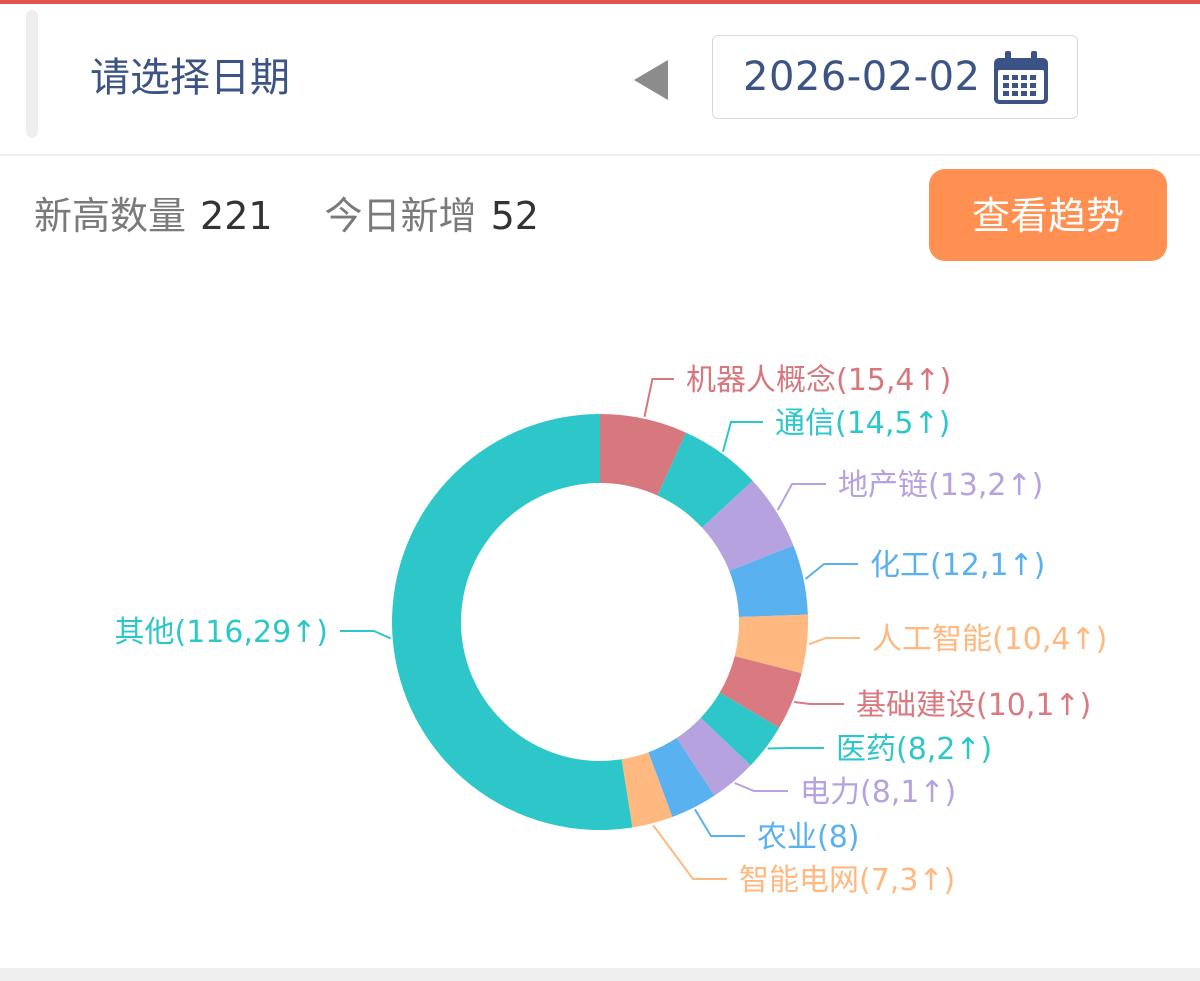 The height and width of the screenshot is (981, 1200). I want to click on previous-date-arrow-icon, so click(651, 80).